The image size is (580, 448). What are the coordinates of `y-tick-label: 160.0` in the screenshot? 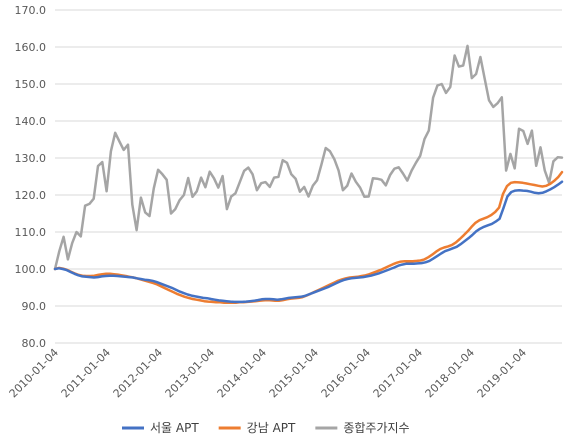 It's located at (31, 47).